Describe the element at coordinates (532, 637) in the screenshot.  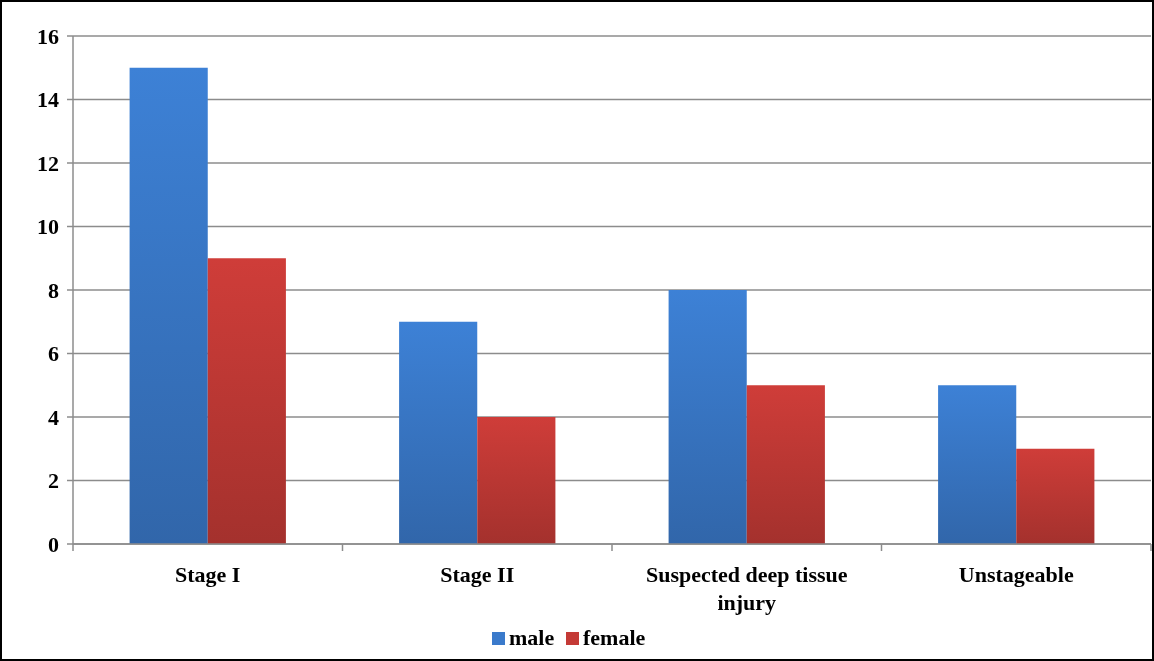
I see `legend-label: male` at that location.